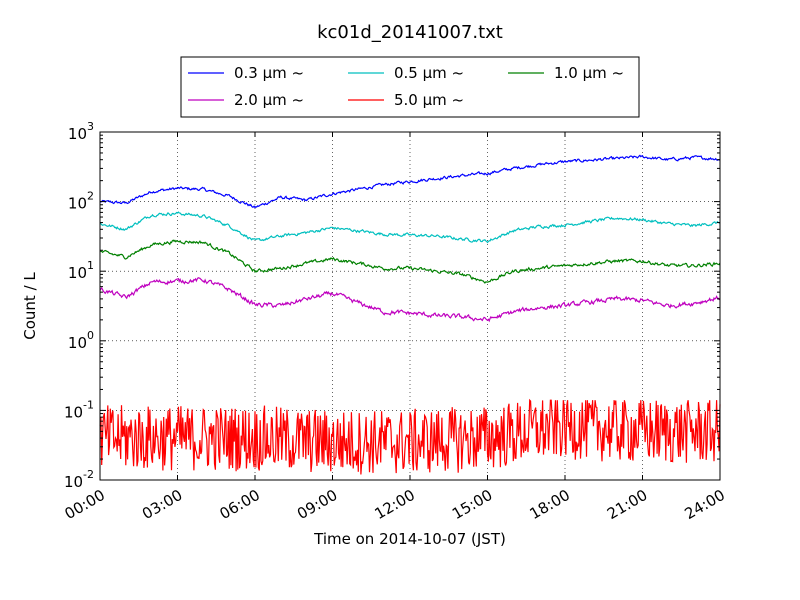 This screenshot has width=800, height=600. What do you see at coordinates (90, 126) in the screenshot?
I see `y-tick-exponent: 3` at bounding box center [90, 126].